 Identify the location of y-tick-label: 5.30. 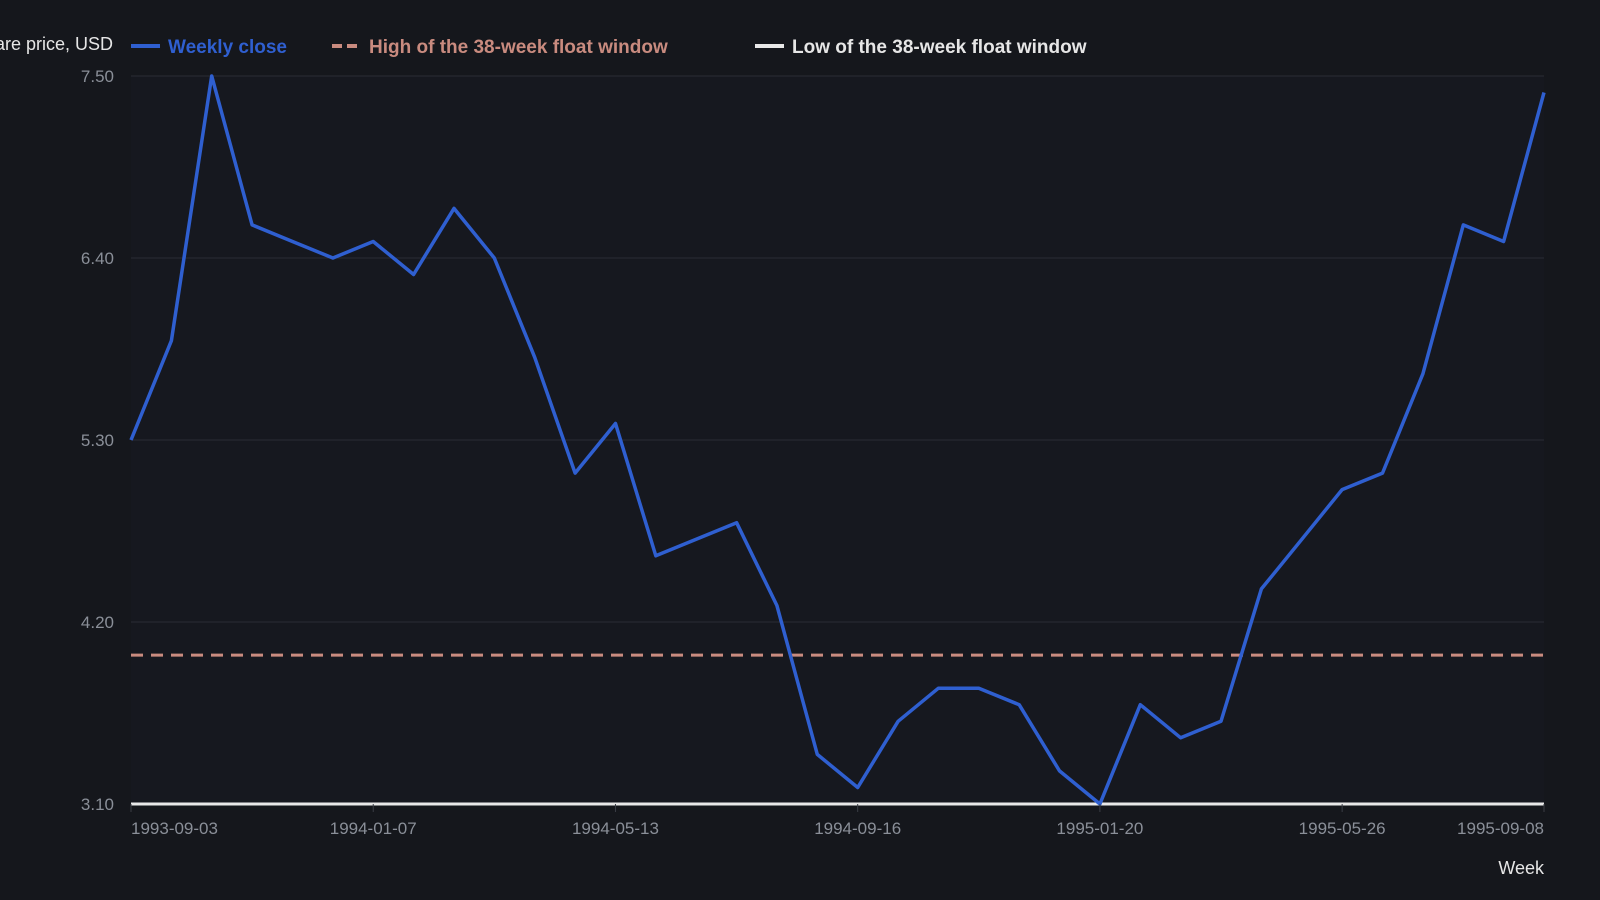
(97, 440).